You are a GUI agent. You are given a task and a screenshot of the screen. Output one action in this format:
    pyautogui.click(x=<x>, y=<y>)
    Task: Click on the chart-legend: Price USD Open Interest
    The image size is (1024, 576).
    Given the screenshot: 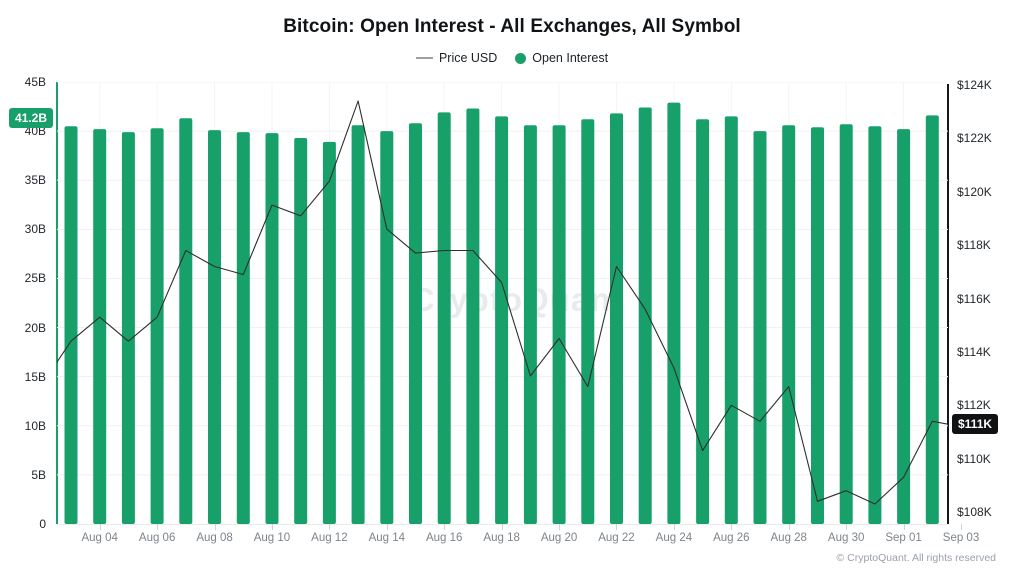 What is the action you would take?
    pyautogui.click(x=512, y=58)
    